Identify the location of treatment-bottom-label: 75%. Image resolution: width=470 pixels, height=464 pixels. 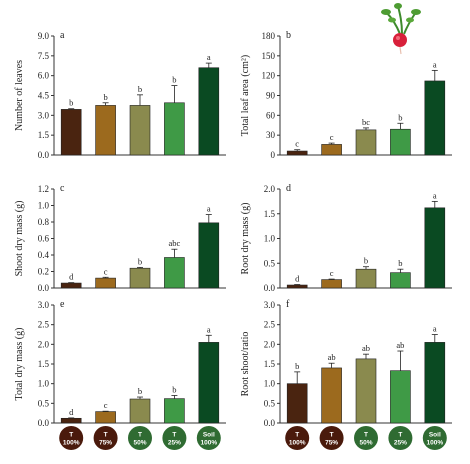
(105, 443).